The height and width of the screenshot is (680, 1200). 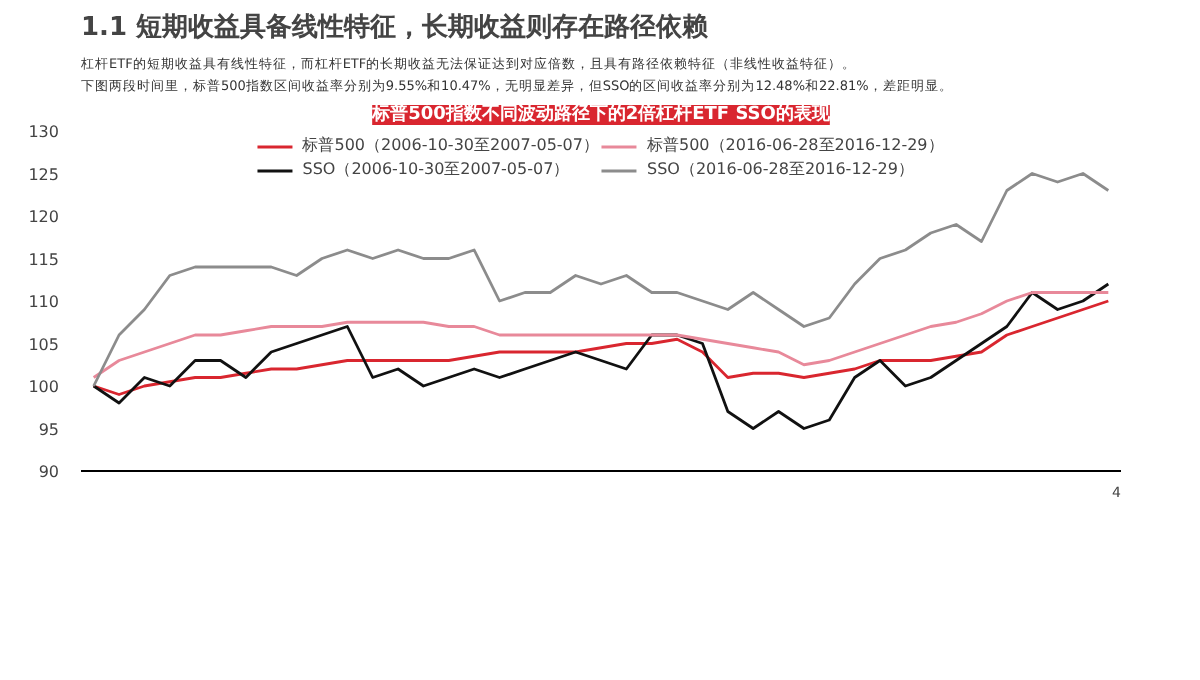 What do you see at coordinates (44, 302) in the screenshot?
I see `y-tick-label: 110` at bounding box center [44, 302].